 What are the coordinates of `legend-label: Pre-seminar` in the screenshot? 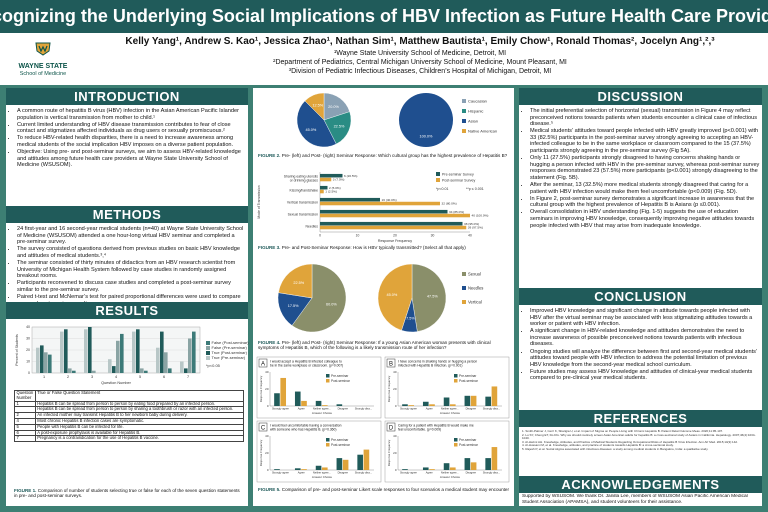 It's located at (340, 440).